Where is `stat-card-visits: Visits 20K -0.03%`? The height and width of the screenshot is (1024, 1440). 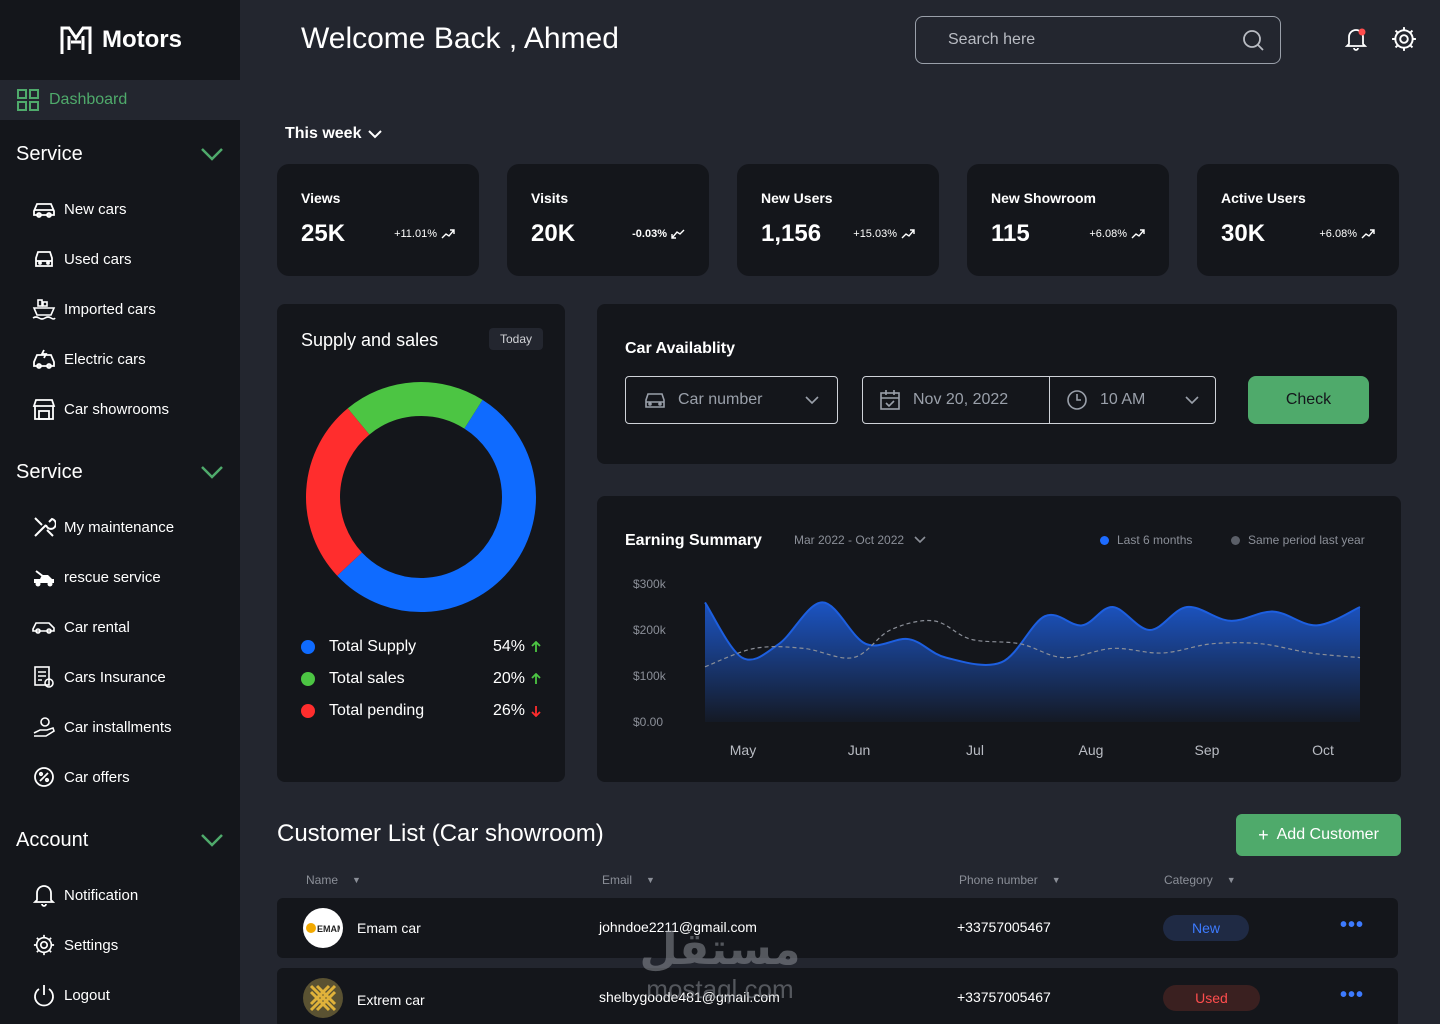
stat-card-visits: Visits 20K -0.03% is located at coordinates (608, 220).